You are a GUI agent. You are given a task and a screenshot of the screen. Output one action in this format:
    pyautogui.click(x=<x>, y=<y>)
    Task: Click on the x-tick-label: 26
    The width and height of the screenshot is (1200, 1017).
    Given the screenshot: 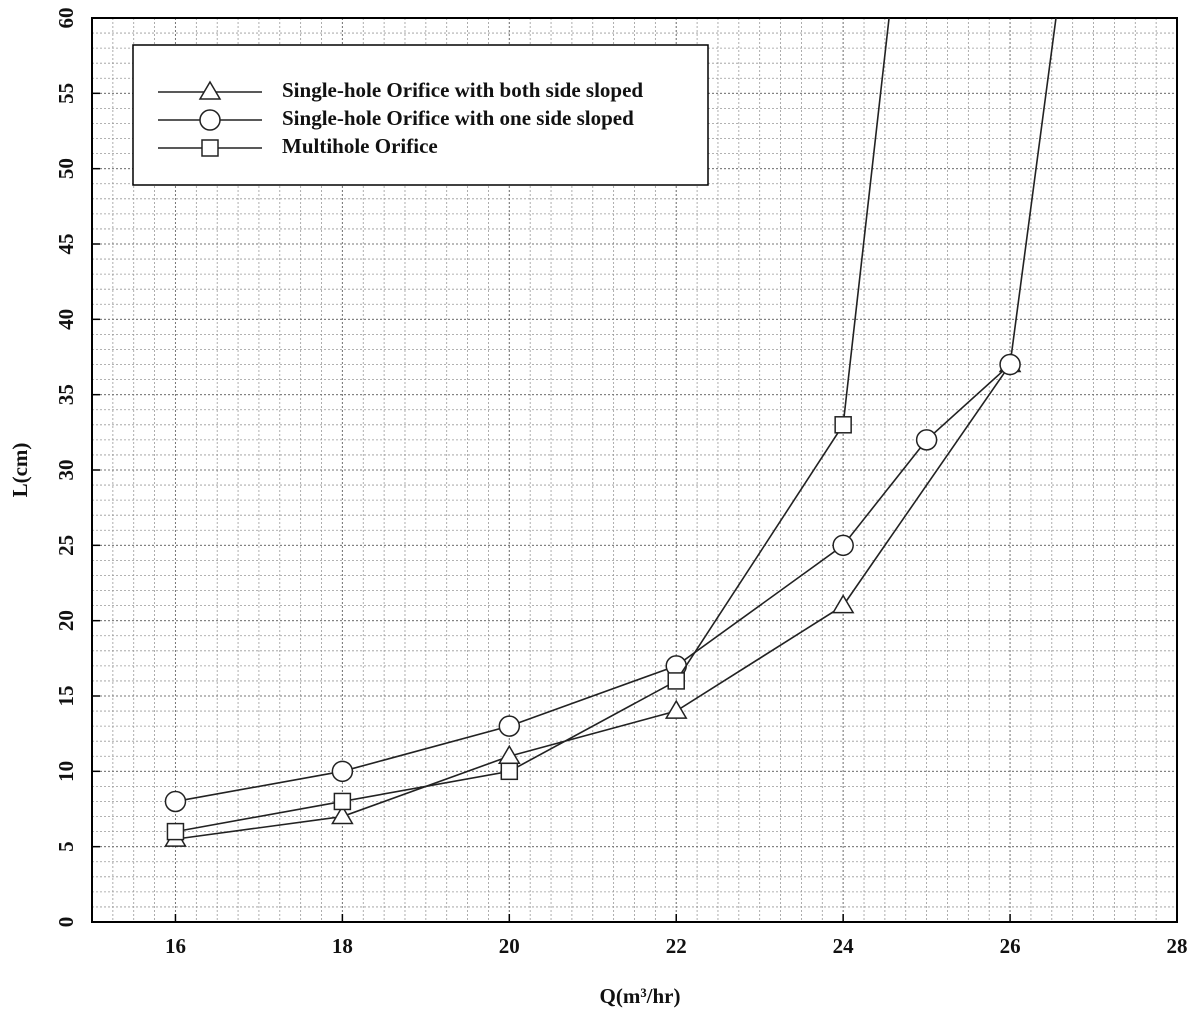 What is the action you would take?
    pyautogui.click(x=1010, y=946)
    